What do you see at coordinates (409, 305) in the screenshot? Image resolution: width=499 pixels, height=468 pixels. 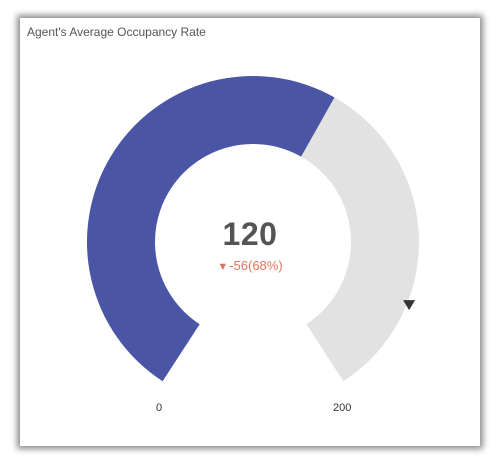 I see `target-marker-icon` at bounding box center [409, 305].